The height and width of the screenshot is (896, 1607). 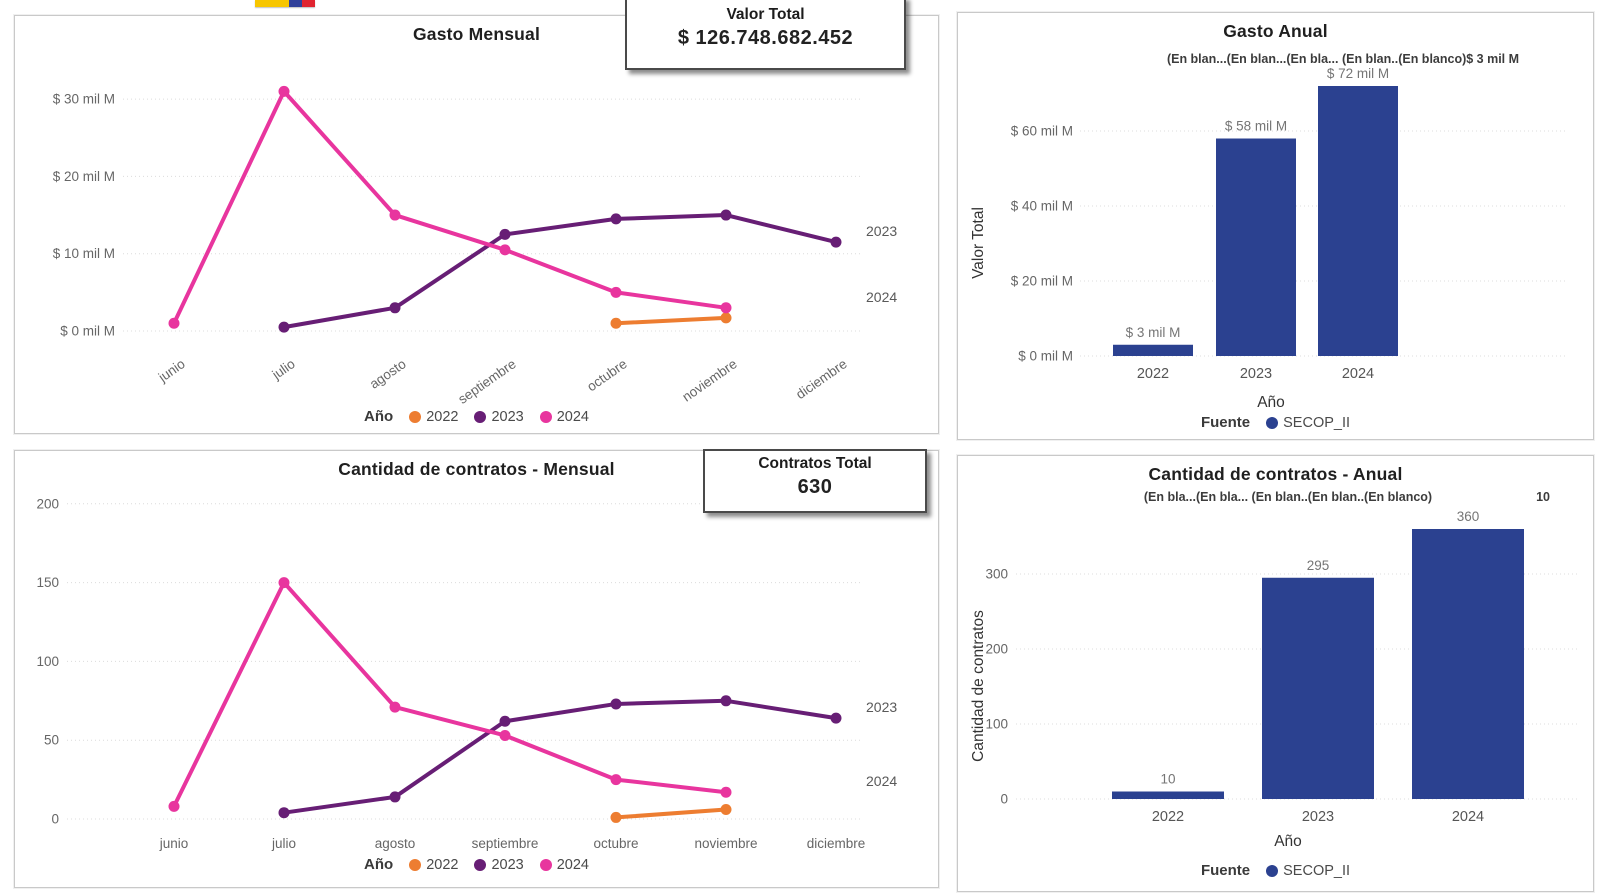 What do you see at coordinates (1153, 332) in the screenshot?
I see `bar-value-label: $ 3 mil M` at bounding box center [1153, 332].